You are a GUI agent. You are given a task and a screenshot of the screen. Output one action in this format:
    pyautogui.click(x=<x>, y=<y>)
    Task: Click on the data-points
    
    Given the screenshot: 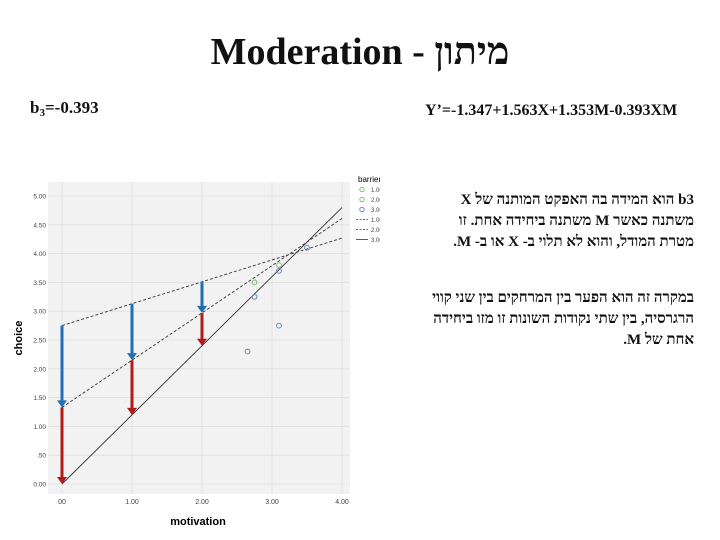 What is the action you would take?
    pyautogui.click(x=277, y=299)
    